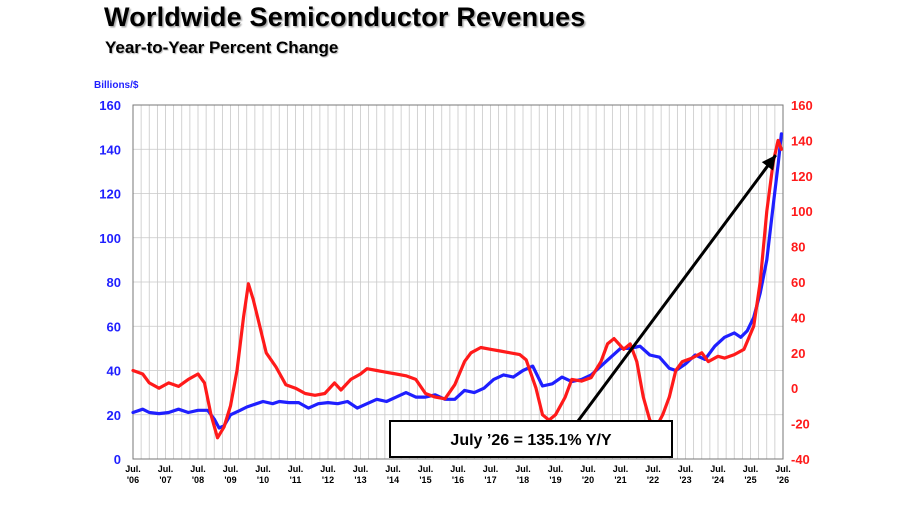 This screenshot has height=506, width=900. What do you see at coordinates (794, 388) in the screenshot?
I see `right-tick-label: 0` at bounding box center [794, 388].